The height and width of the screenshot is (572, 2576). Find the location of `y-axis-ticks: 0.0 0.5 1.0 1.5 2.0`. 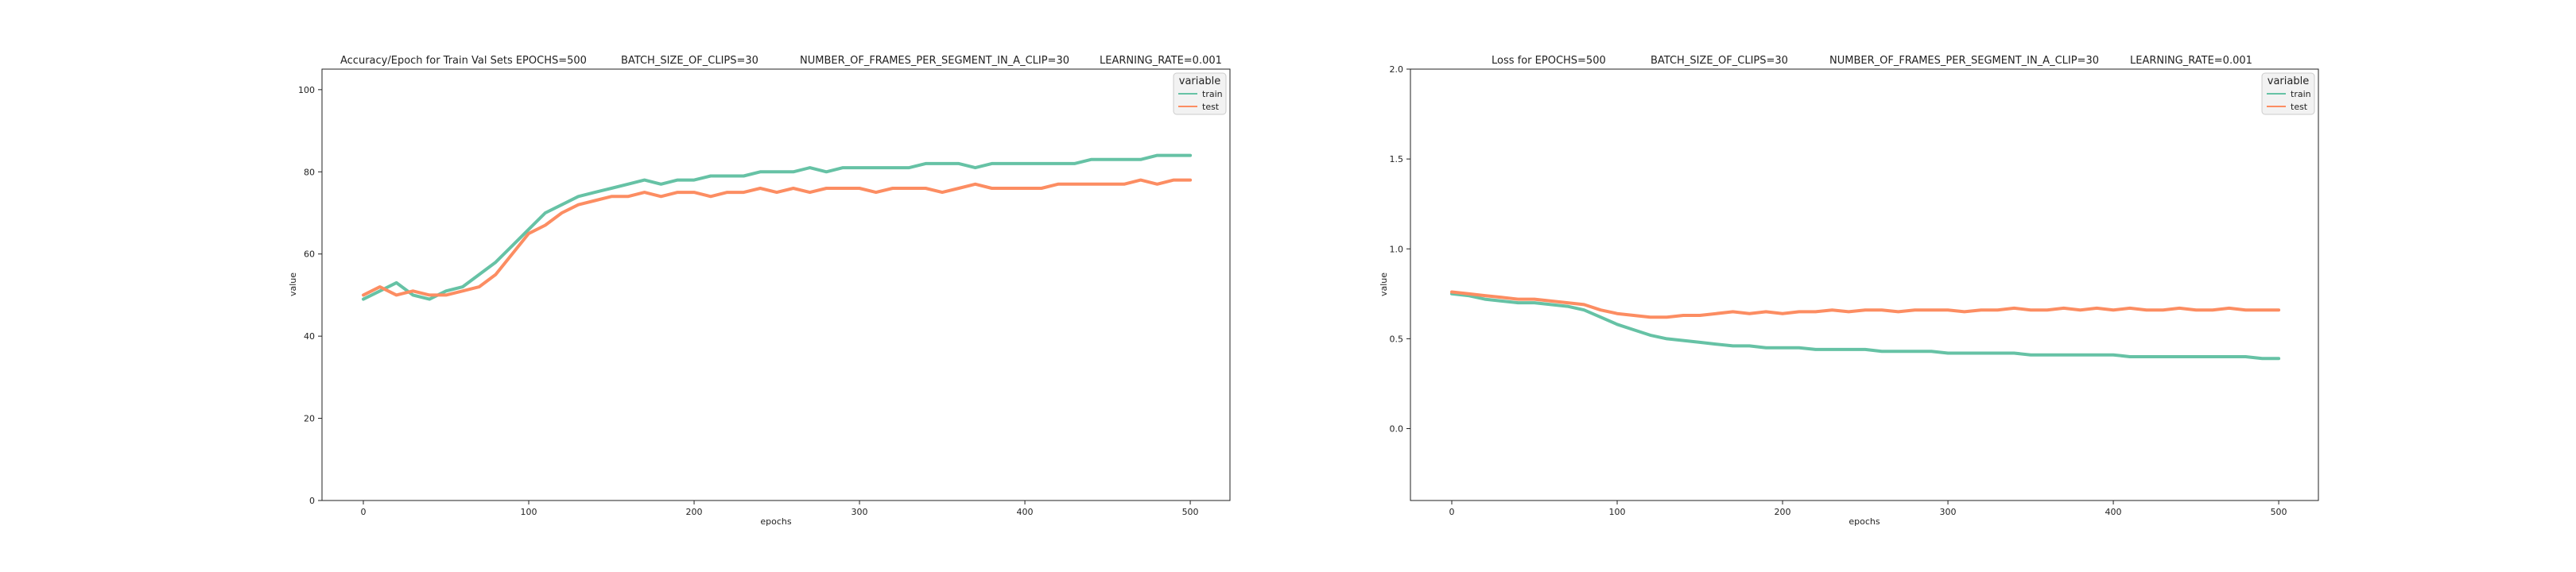

y-axis-ticks: 0.0 0.5 1.0 1.5 2.0 is located at coordinates (1400, 249).